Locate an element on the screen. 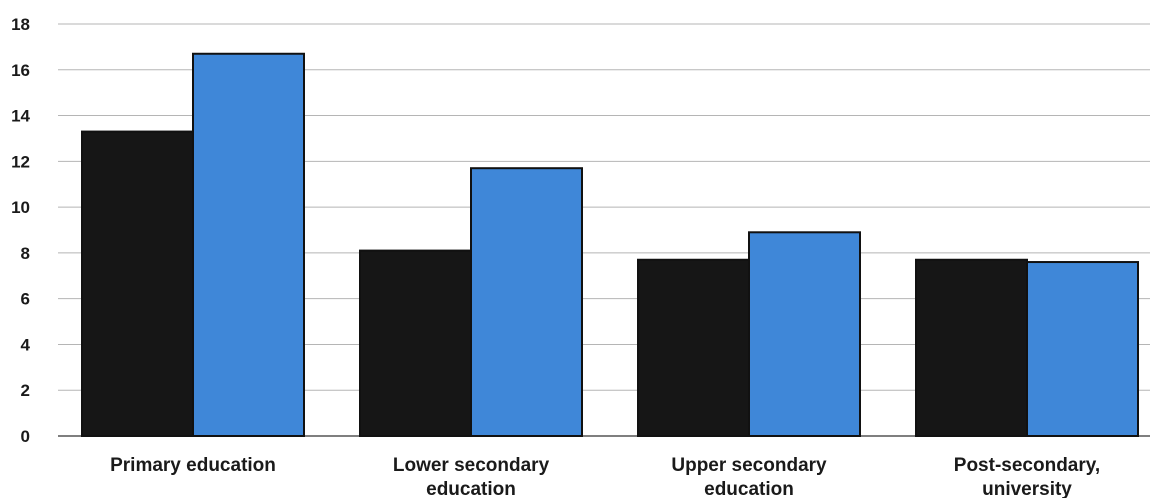 Image resolution: width=1160 pixels, height=498 pixels. y-tick-label: 14 is located at coordinates (20, 116).